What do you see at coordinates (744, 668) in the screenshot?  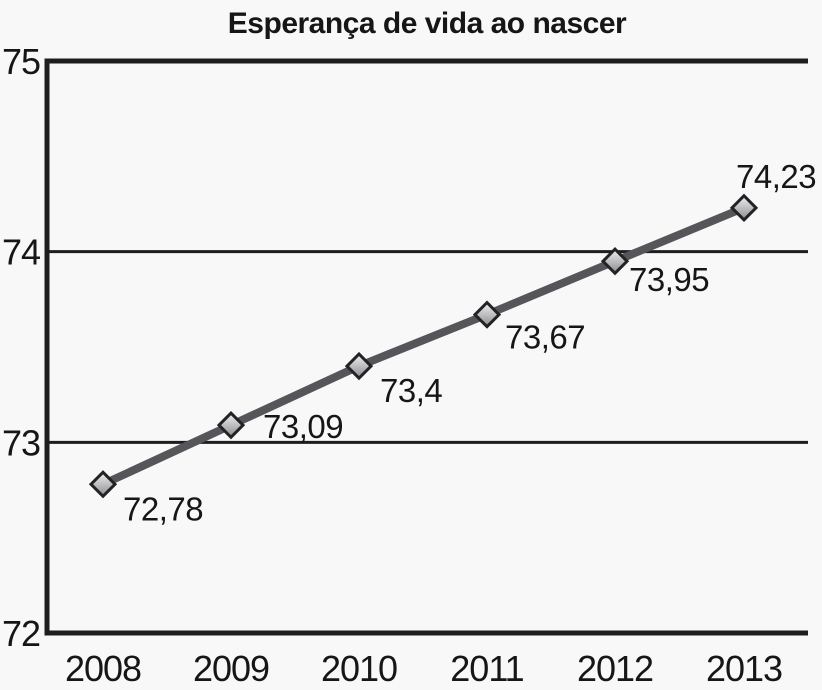 I see `x-tick-label-2013: 2013` at bounding box center [744, 668].